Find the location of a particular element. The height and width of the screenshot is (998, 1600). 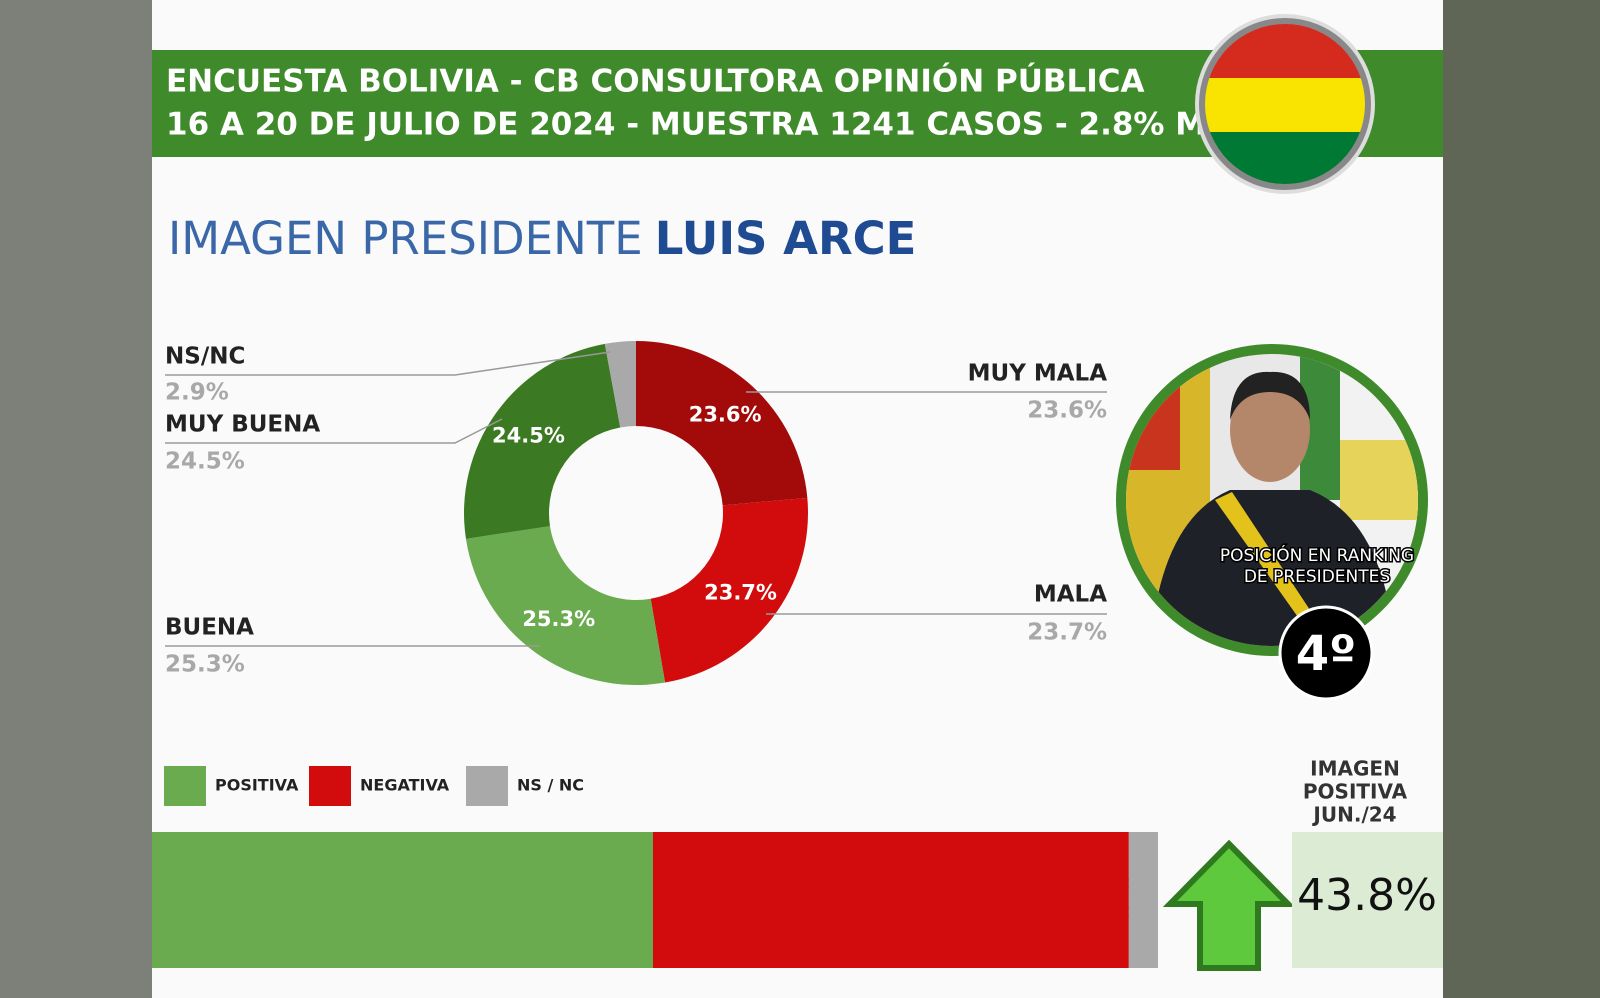

stacked-bar: 49.8%47.3%2.9% is located at coordinates (657, 900).